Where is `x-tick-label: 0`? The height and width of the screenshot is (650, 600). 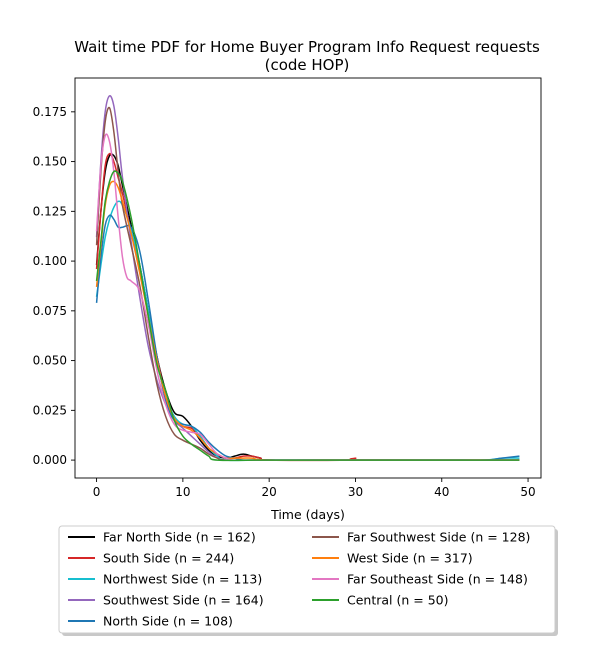 x-tick-label: 0 is located at coordinates (97, 492).